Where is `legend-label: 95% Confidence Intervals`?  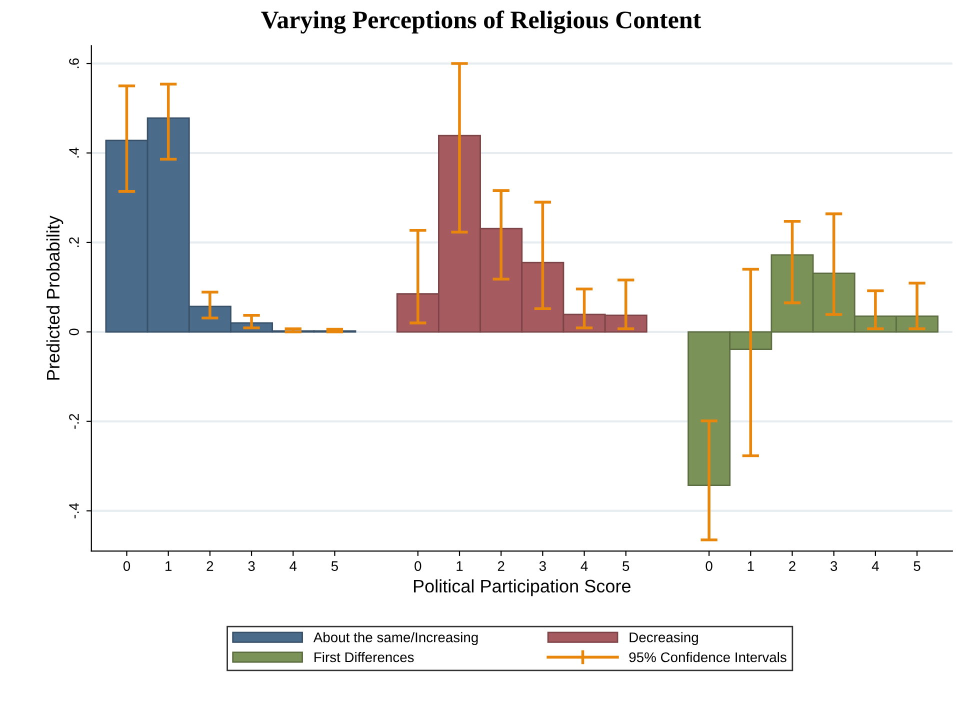
legend-label: 95% Confidence Intervals is located at coordinates (707, 657).